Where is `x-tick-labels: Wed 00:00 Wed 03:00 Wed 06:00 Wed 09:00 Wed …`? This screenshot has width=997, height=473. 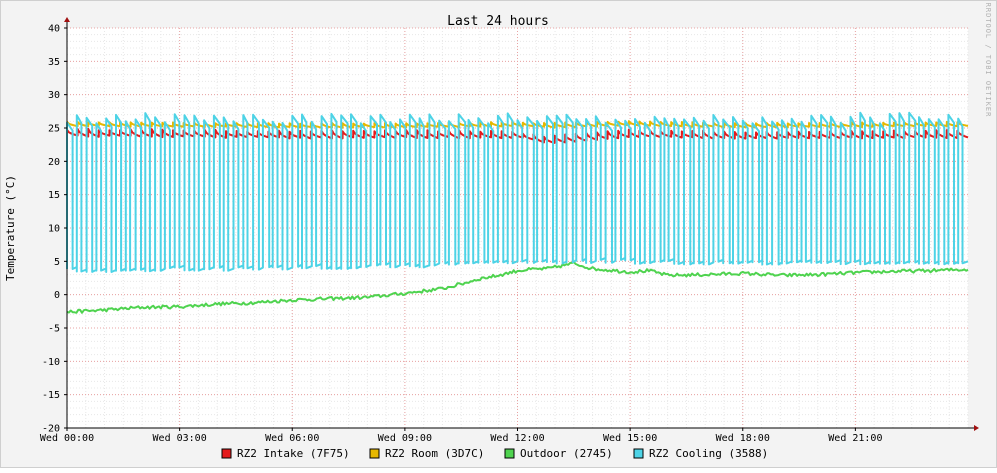
x-tick-labels: Wed 00:00 Wed 03:00 Wed 06:00 Wed 09:00 Wed … is located at coordinates (461, 438).